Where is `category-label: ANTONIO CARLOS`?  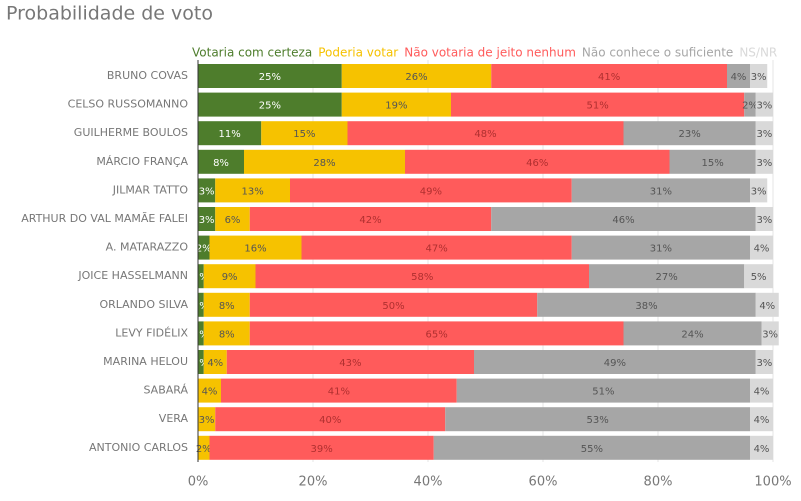
category-label: ANTONIO CARLOS is located at coordinates (138, 447).